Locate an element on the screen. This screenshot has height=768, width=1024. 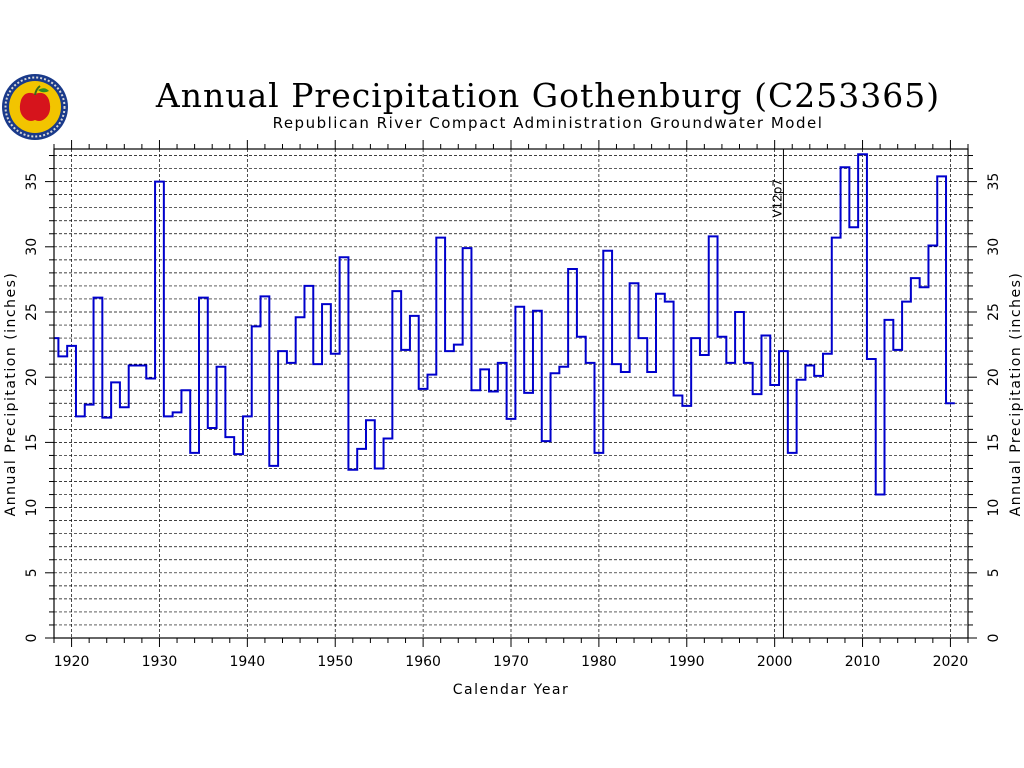
y-axis-label-right: Annual Precipitation (inches) is located at coordinates (1016, 394).